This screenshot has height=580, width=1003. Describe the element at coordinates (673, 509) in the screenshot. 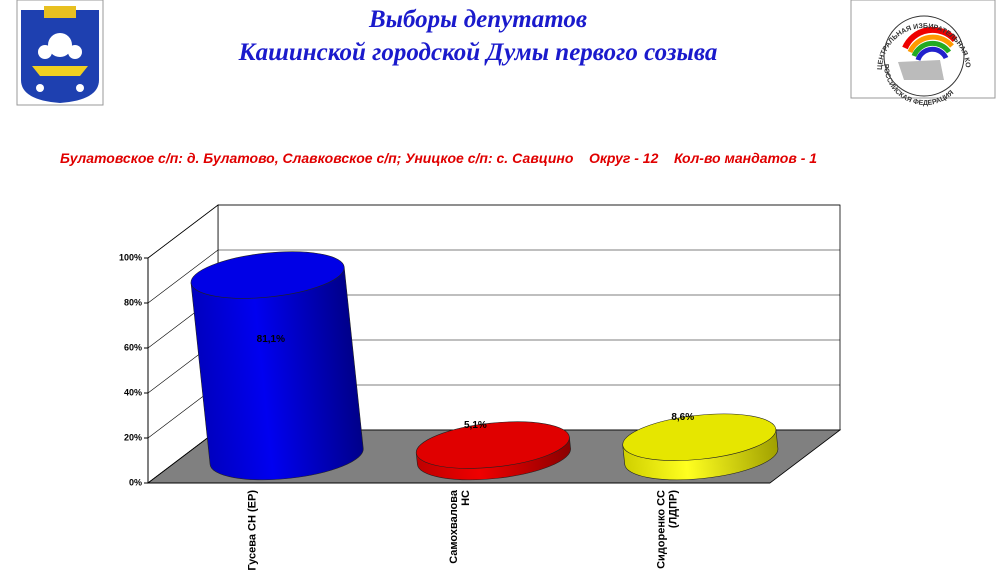

I see `x-tick-label-line: (ЛДПР)` at that location.